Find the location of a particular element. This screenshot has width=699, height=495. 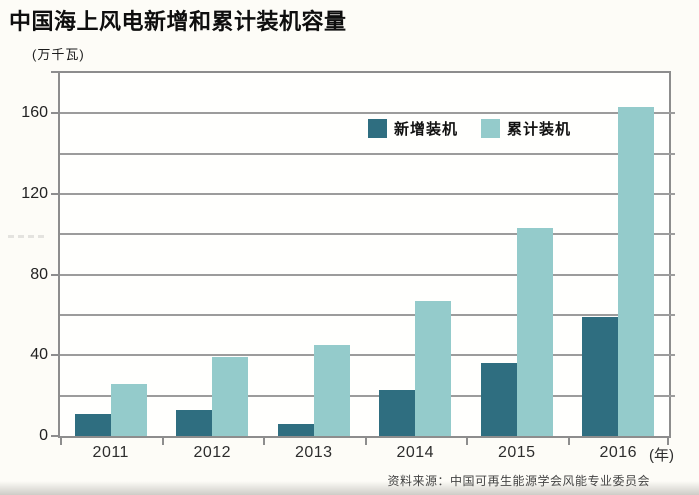

bar-累计装机-2014 is located at coordinates (433, 368).